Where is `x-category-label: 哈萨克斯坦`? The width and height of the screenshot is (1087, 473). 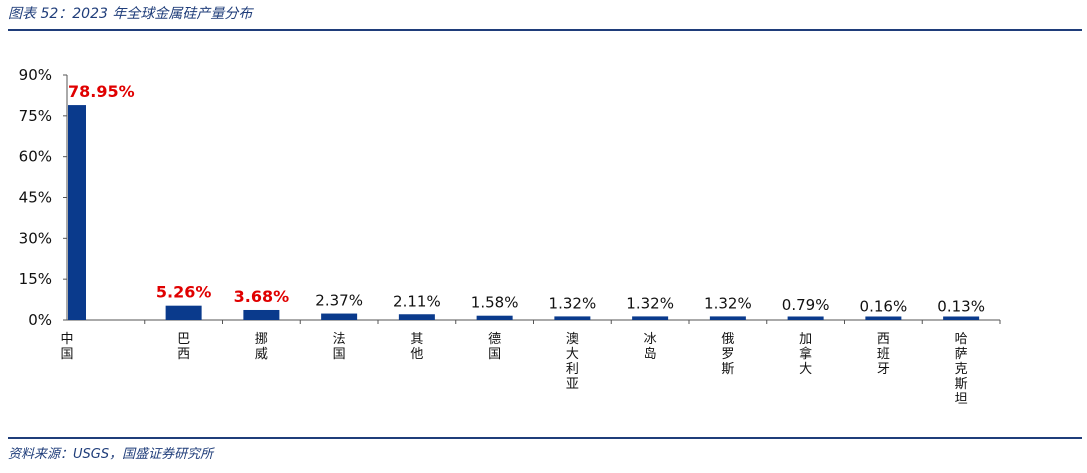 x-category-label: 哈萨克斯坦 is located at coordinates (961, 369).